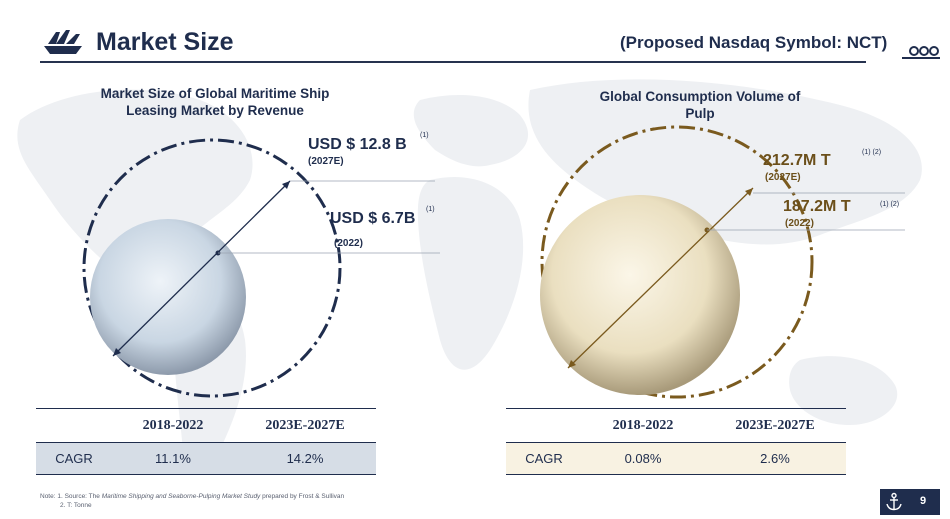 The image size is (950, 519). Describe the element at coordinates (206, 458) in the screenshot. I see `table-row: CAGR 11.1% 14.2%` at that location.